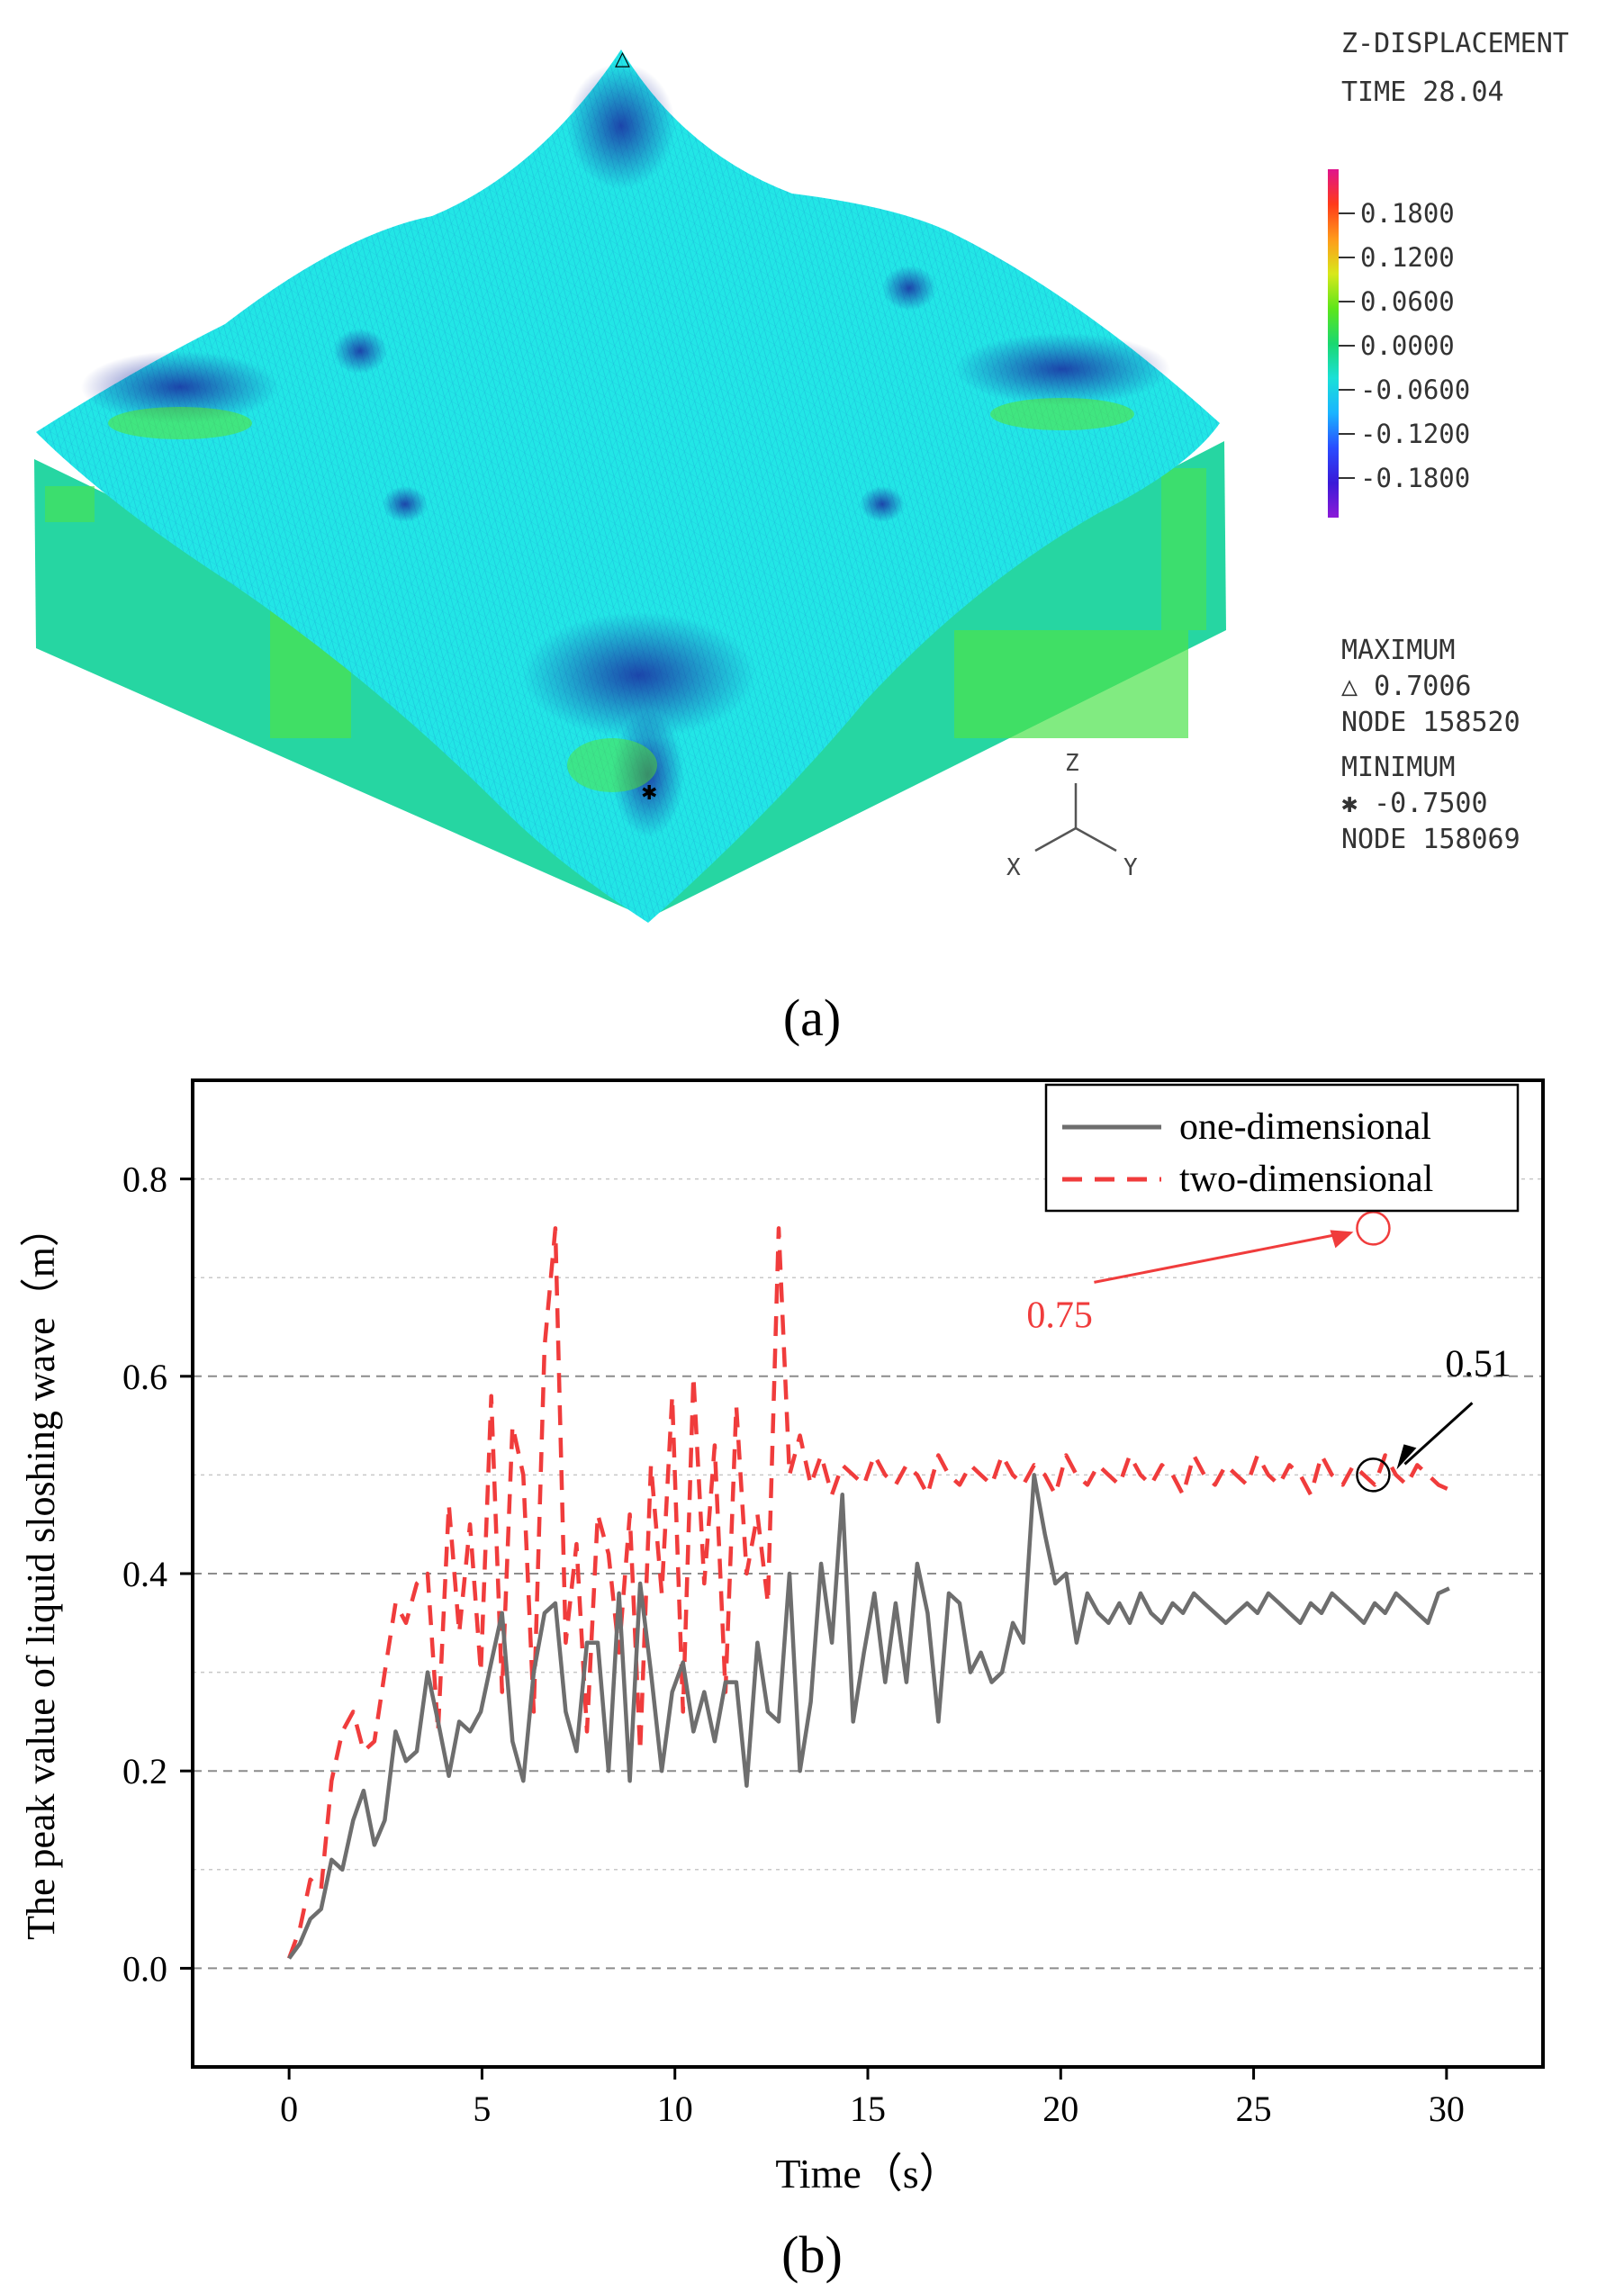 This screenshot has width=1624, height=2292. I want to click on legend-title-line-1: Z-DISPLACEMENT, so click(1455, 43).